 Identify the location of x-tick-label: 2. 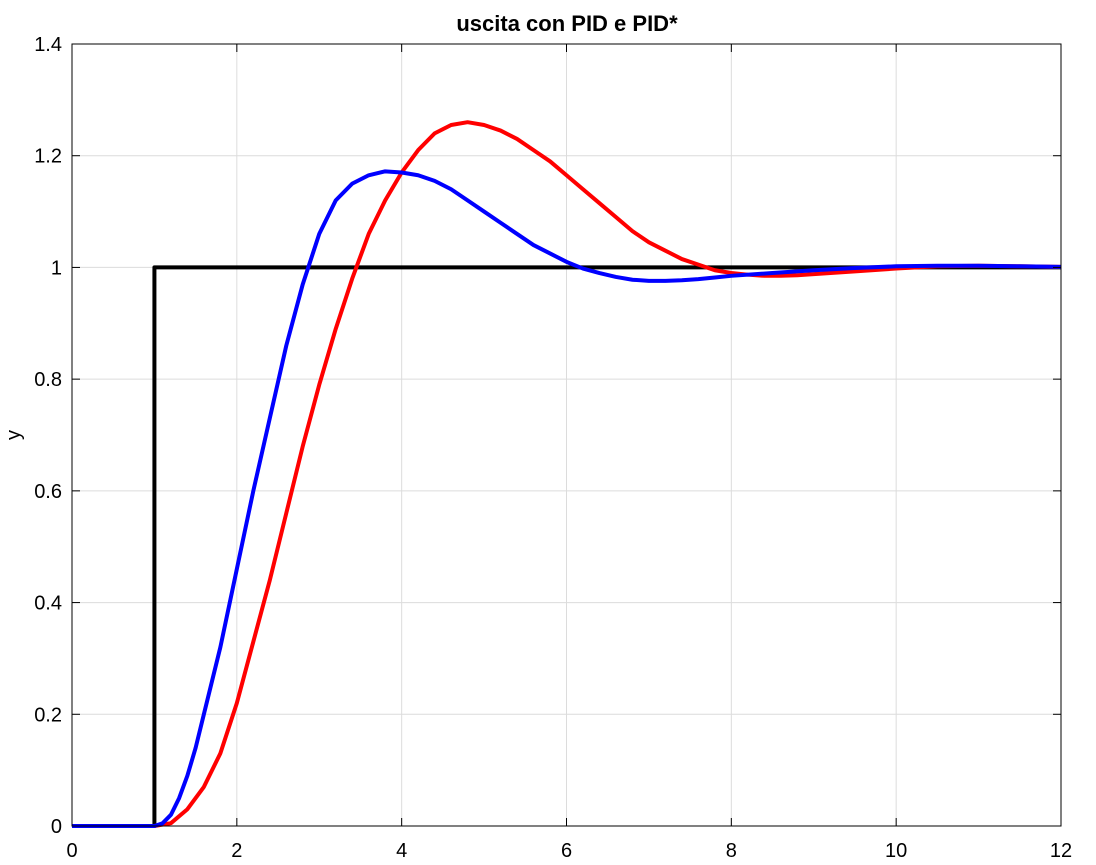
(236, 851).